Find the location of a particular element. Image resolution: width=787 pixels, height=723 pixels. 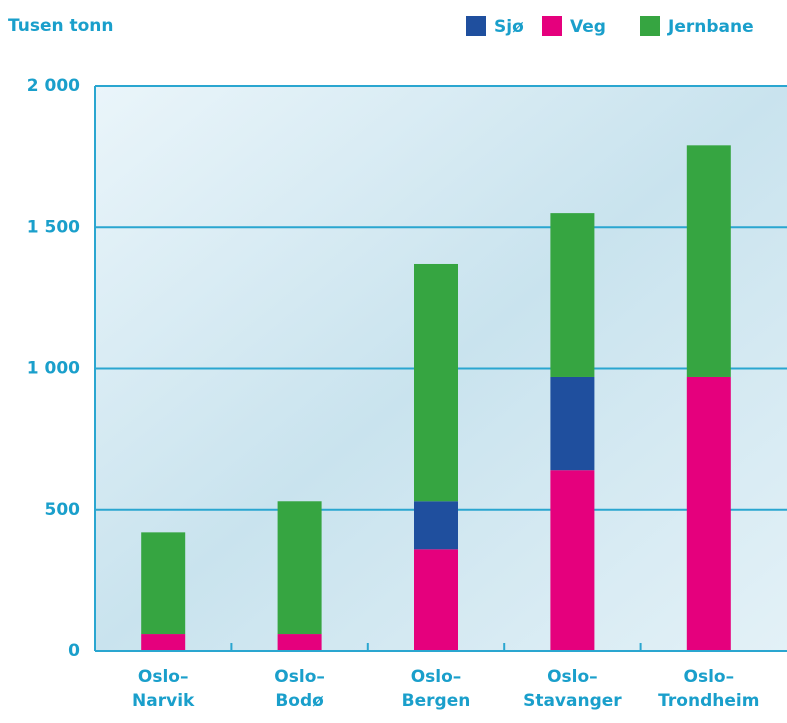

legend-label: Veg is located at coordinates (588, 27).